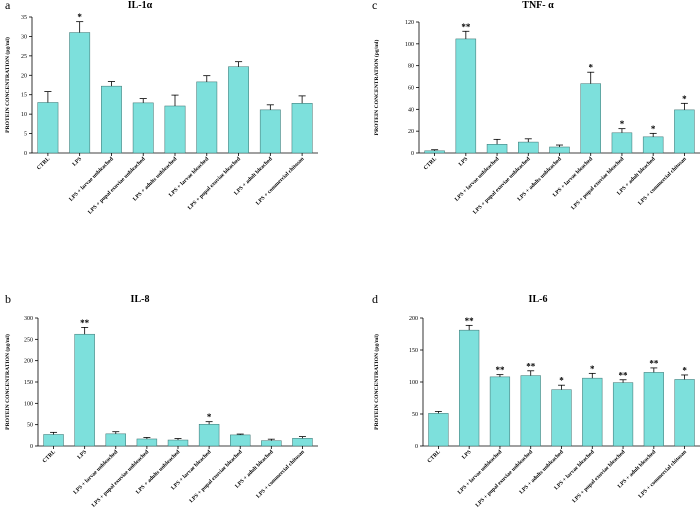 This screenshot has width=700, height=521. Describe the element at coordinates (538, 299) in the screenshot. I see `chart-title: IL-6` at that location.